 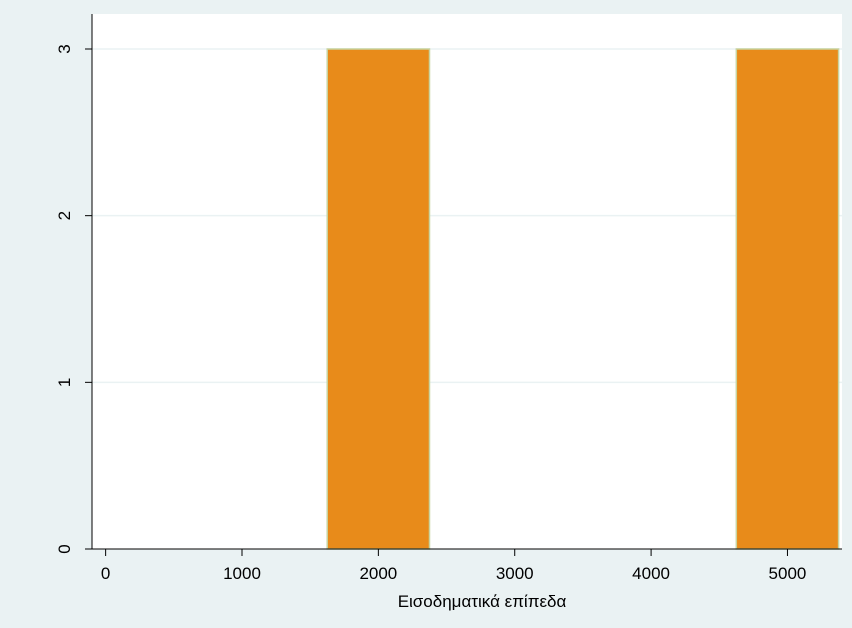 What do you see at coordinates (64, 215) in the screenshot?
I see `y-tick-label-2: 2` at bounding box center [64, 215].